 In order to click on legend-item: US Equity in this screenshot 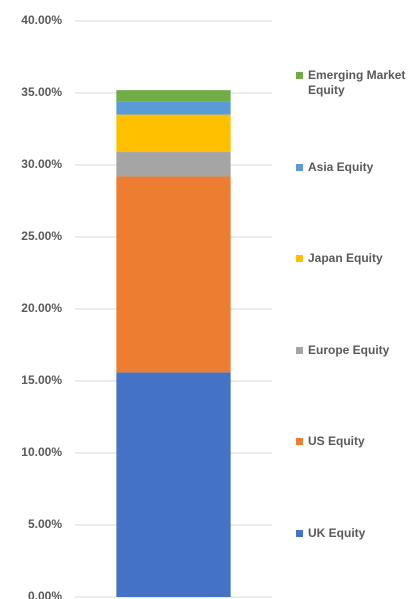, I will do `click(330, 441)`.